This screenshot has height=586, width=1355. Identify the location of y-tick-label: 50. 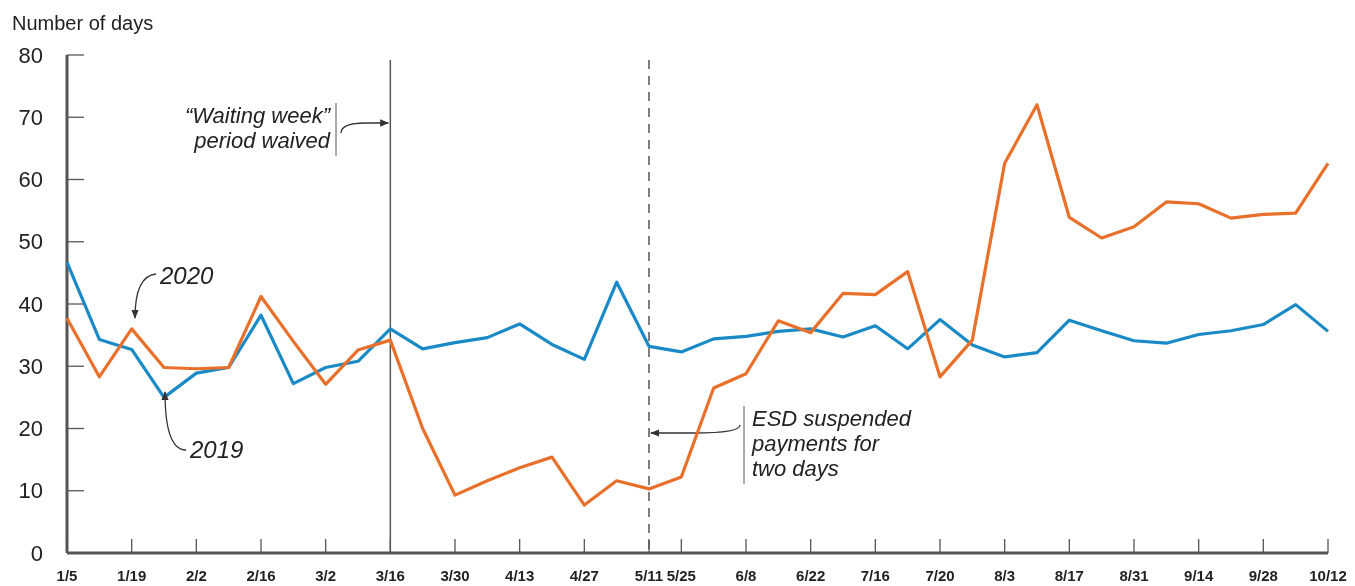
(30, 242).